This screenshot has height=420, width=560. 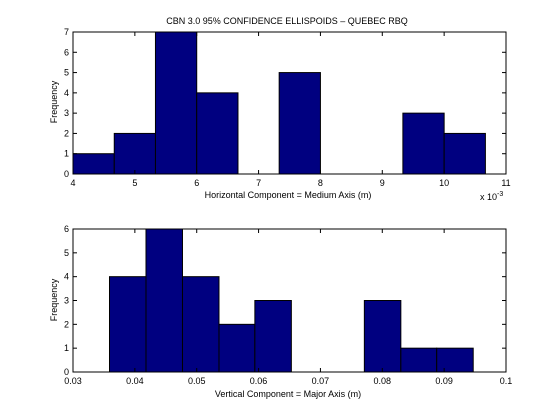 What do you see at coordinates (135, 381) in the screenshot?
I see `x-tick-label: 0.04` at bounding box center [135, 381].